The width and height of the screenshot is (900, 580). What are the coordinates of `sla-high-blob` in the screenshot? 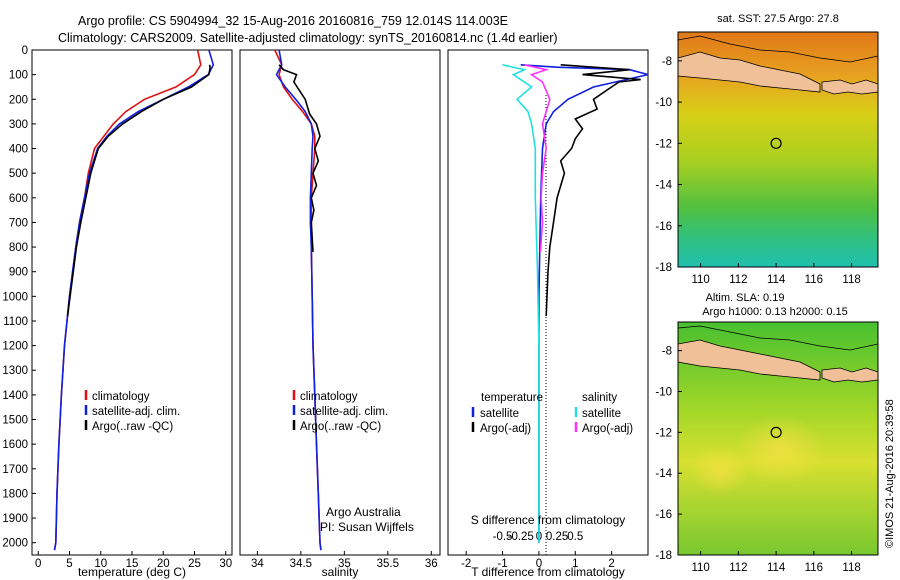 It's located at (780, 450).